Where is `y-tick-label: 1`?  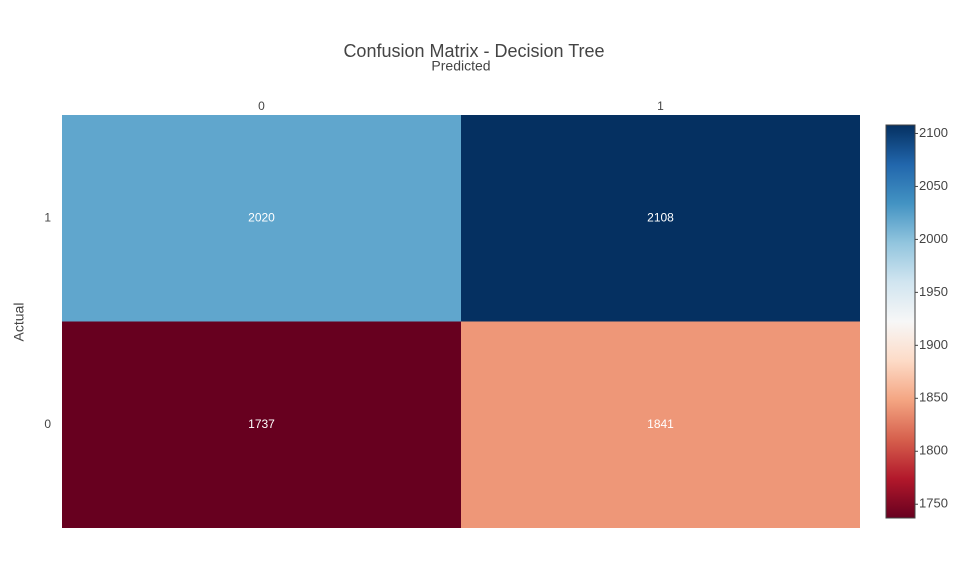 y-tick-label: 1 is located at coordinates (47, 217).